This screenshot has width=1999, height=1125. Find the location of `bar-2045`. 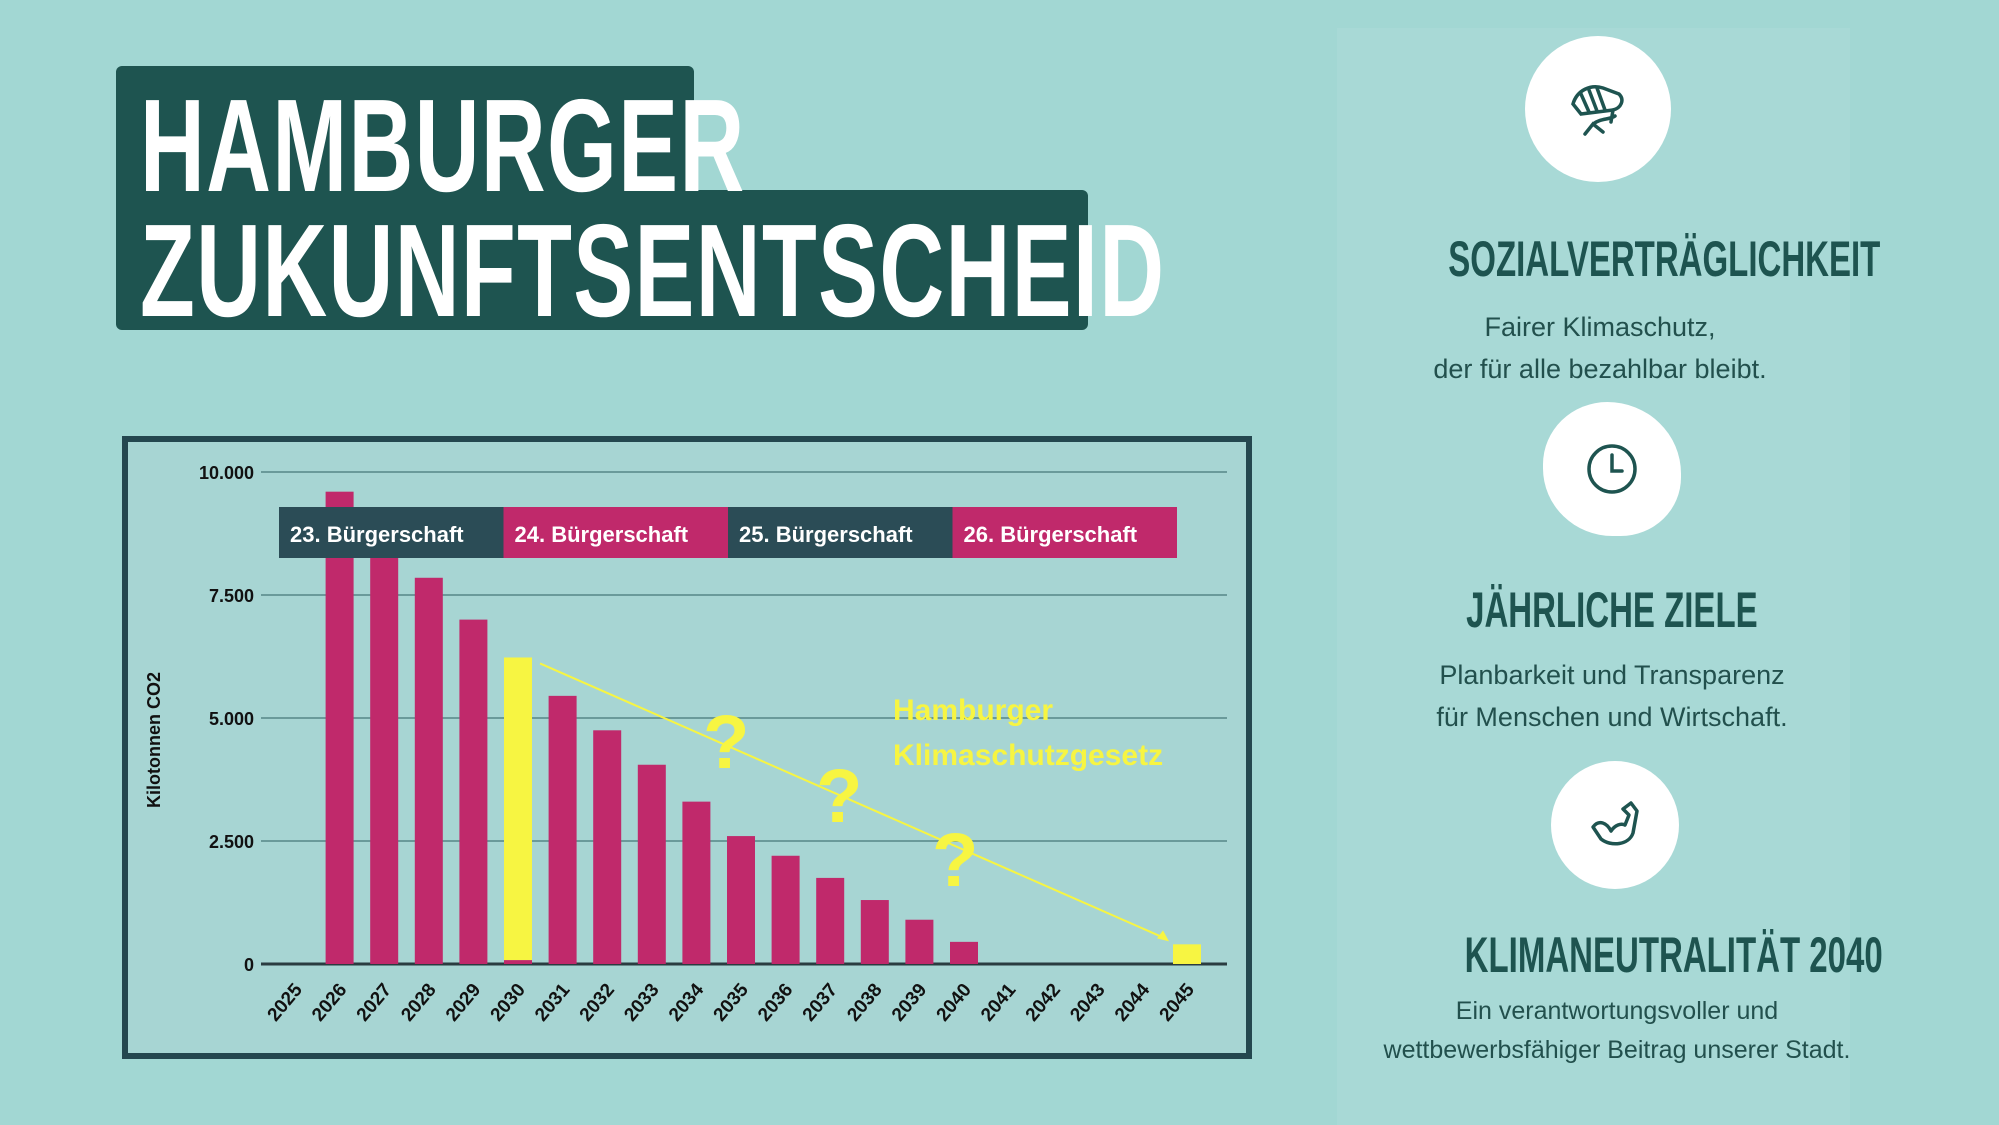

bar-2045 is located at coordinates (1187, 954).